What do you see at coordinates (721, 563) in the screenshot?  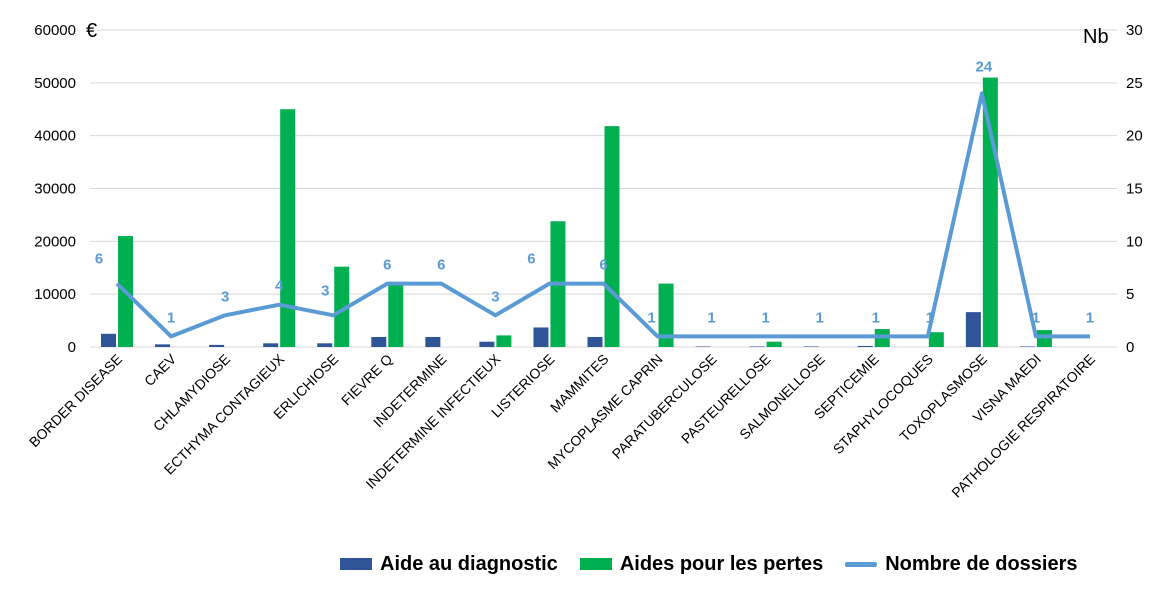 I see `legend-label: Aides pour les pertes` at bounding box center [721, 563].